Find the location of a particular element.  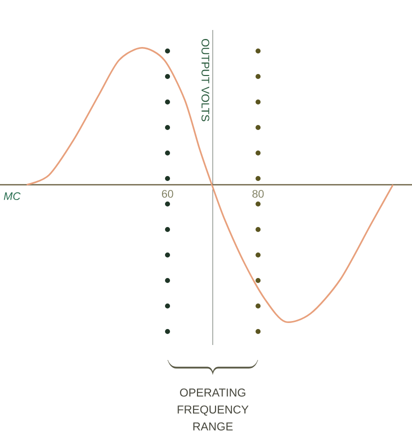

y-axis-title: OUTPUT VOLTS is located at coordinates (206, 80).